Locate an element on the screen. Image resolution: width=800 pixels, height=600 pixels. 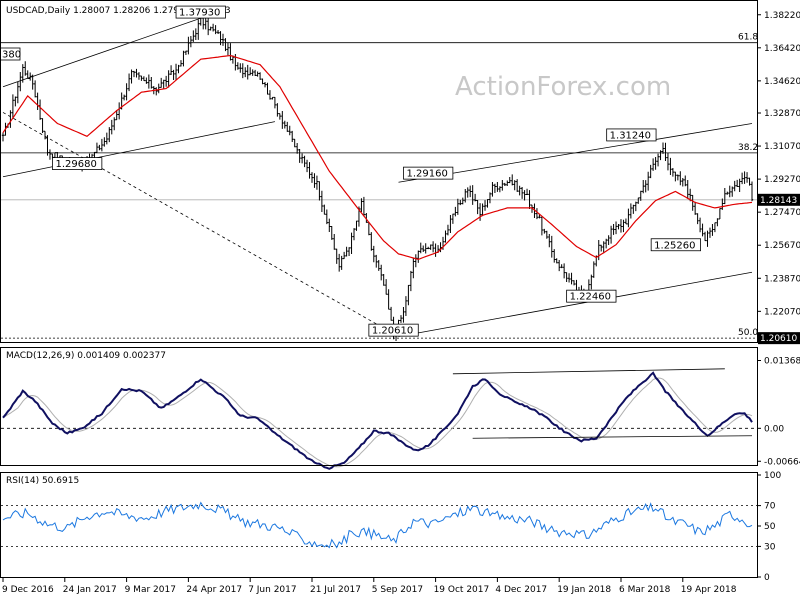
time-tick-label: 7 Jun 2017 is located at coordinates (272, 590).